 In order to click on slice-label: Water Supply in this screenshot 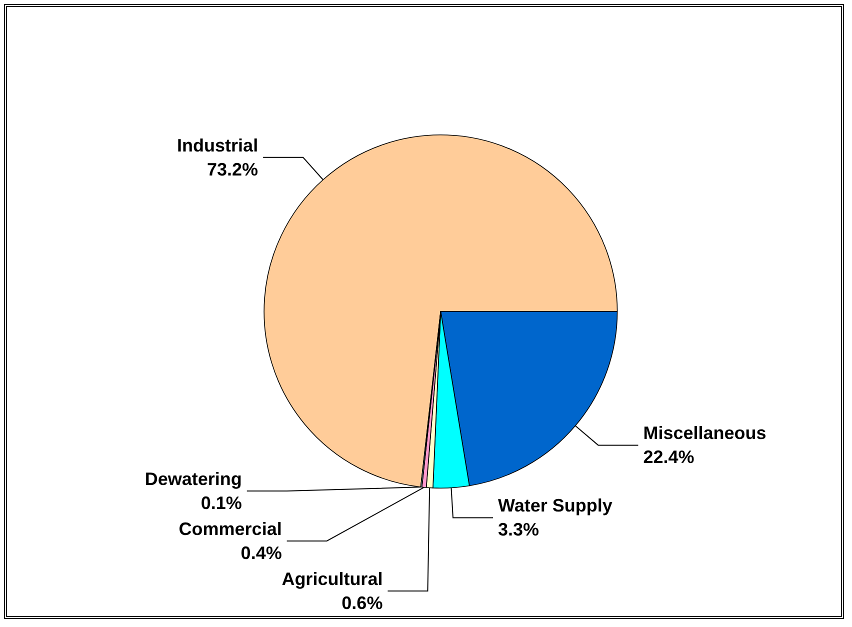, I will do `click(555, 506)`.